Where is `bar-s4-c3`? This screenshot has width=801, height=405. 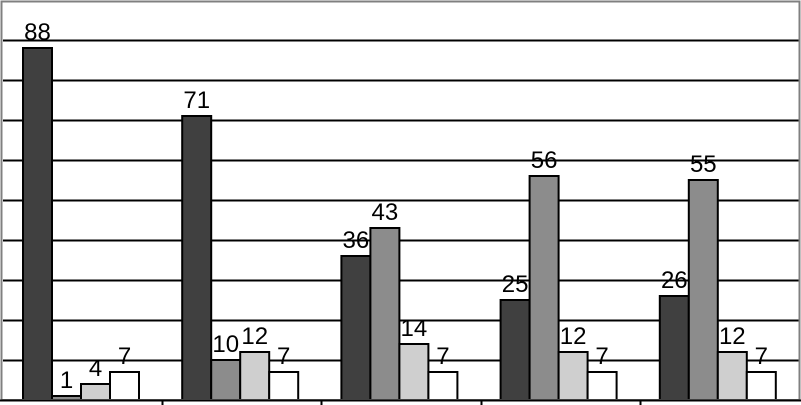 bar-s4-c3 is located at coordinates (443, 386).